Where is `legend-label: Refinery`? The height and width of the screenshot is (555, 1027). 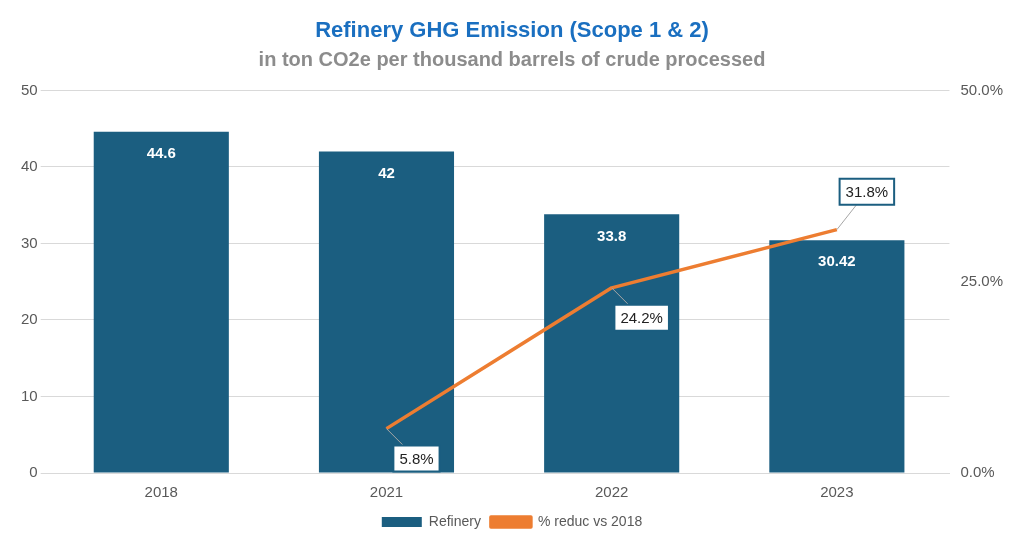 legend-label: Refinery is located at coordinates (454, 520).